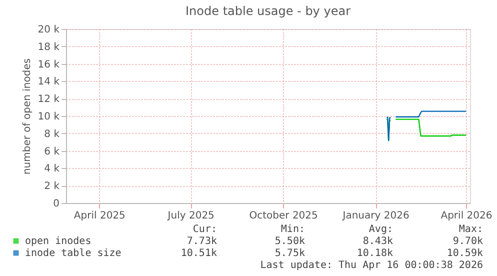 The height and width of the screenshot is (276, 497). I want to click on x-tick-label: April 2026, so click(466, 216).